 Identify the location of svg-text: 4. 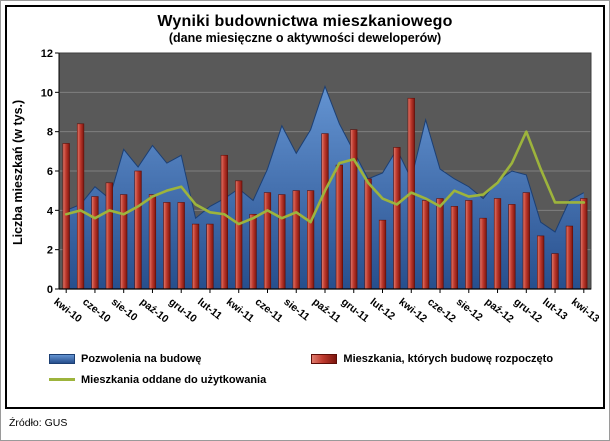
(50, 211).